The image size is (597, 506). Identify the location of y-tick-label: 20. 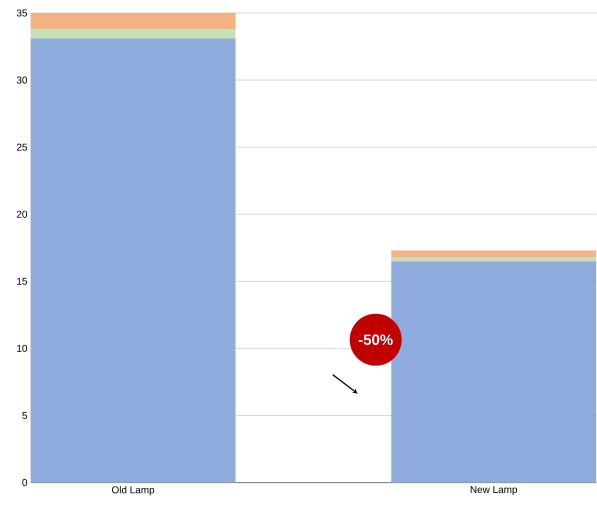
(22, 214).